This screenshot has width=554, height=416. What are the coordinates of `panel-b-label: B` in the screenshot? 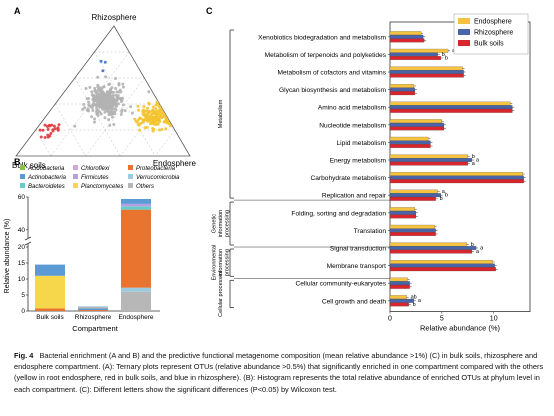 It's located at (17, 162).